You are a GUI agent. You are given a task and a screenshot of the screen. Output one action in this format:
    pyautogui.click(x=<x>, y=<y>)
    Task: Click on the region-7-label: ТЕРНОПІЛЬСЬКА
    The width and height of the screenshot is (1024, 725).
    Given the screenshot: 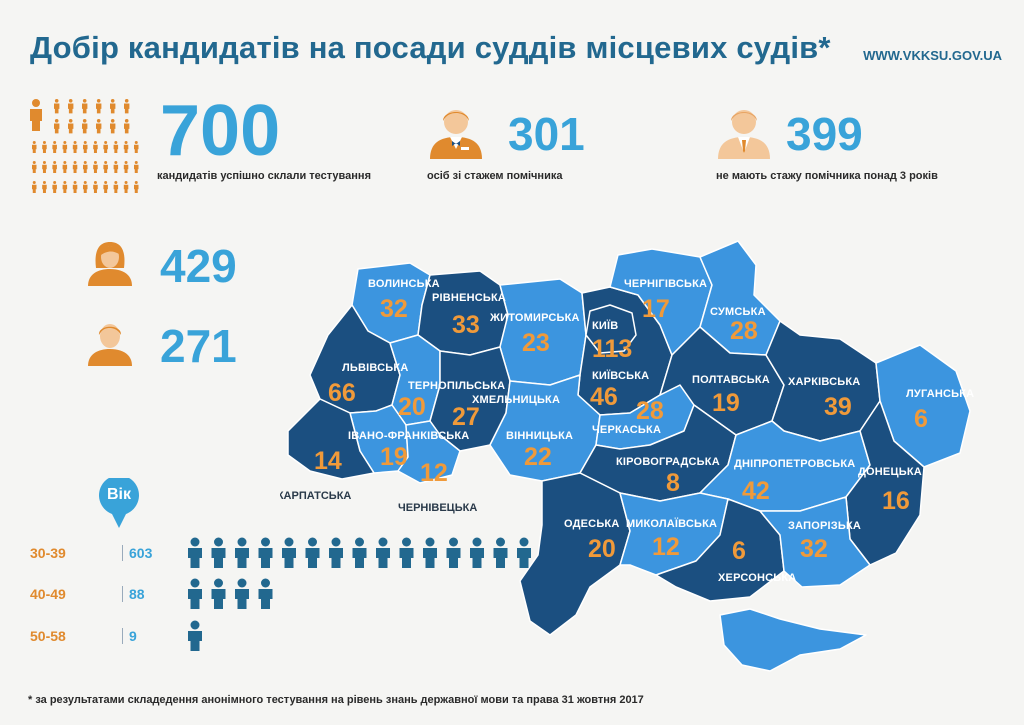 What is the action you would take?
    pyautogui.click(x=456, y=386)
    